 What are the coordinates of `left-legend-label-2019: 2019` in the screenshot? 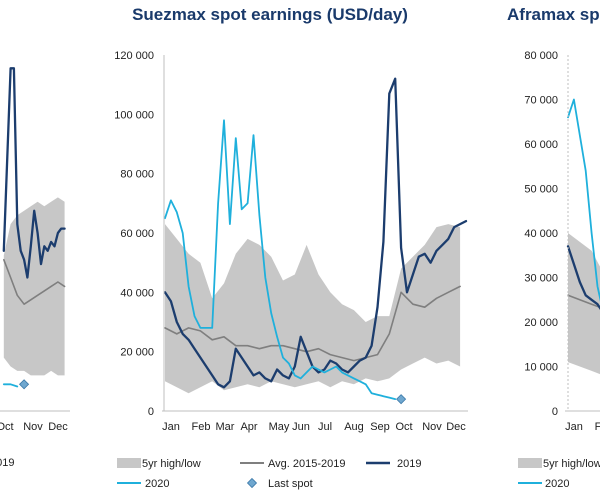 It's located at (7, 463).